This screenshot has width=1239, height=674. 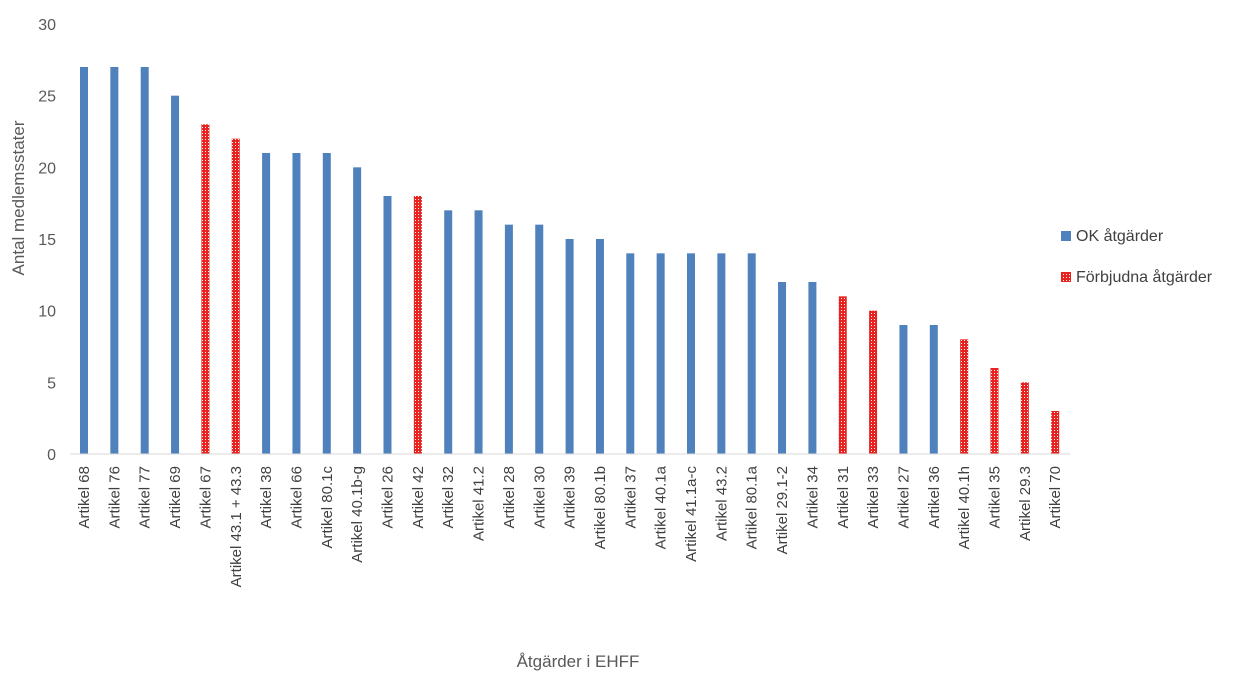 What do you see at coordinates (630, 497) in the screenshot?
I see `x-tick-label: Artikel 37` at bounding box center [630, 497].